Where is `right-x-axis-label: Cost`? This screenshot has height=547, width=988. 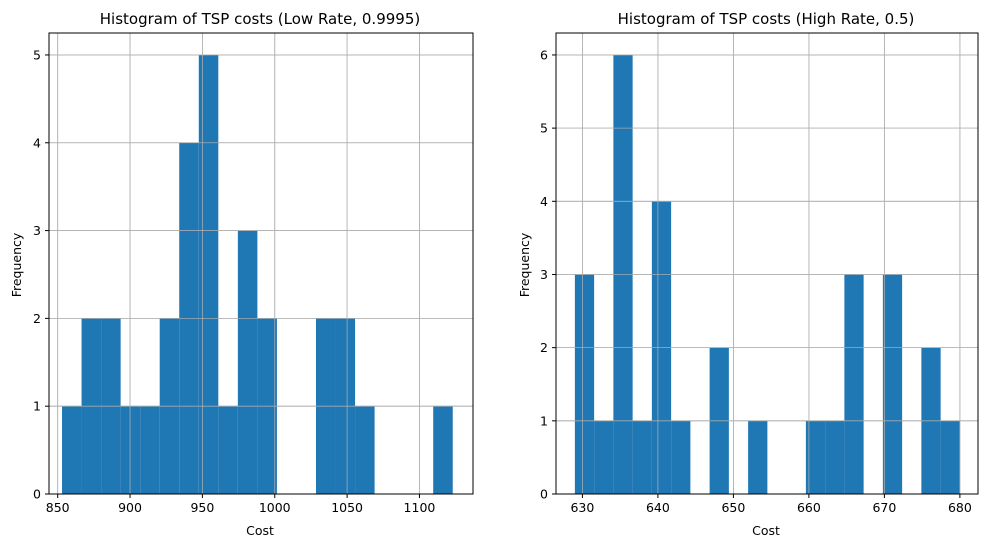 right-x-axis-label: Cost is located at coordinates (766, 530).